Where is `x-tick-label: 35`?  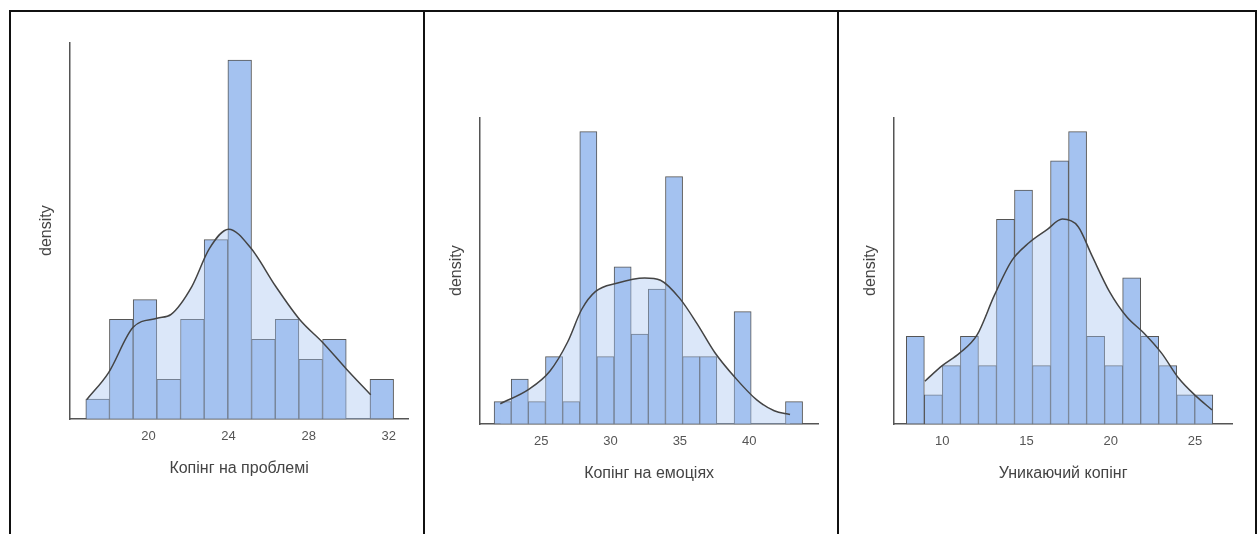
x-tick-label: 35 is located at coordinates (680, 440).